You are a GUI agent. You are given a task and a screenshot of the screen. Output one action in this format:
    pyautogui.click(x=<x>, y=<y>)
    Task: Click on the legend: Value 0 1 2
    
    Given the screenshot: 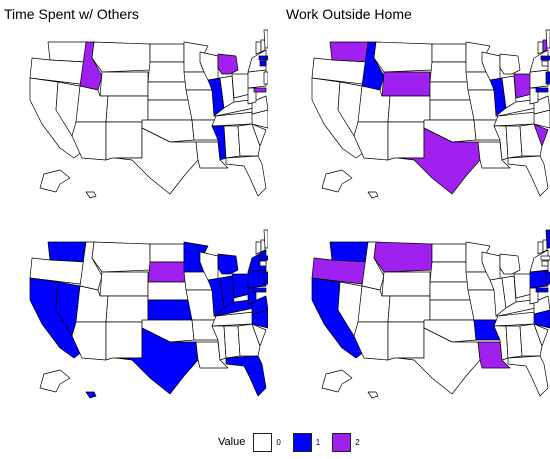 What is the action you would take?
    pyautogui.click(x=295, y=442)
    